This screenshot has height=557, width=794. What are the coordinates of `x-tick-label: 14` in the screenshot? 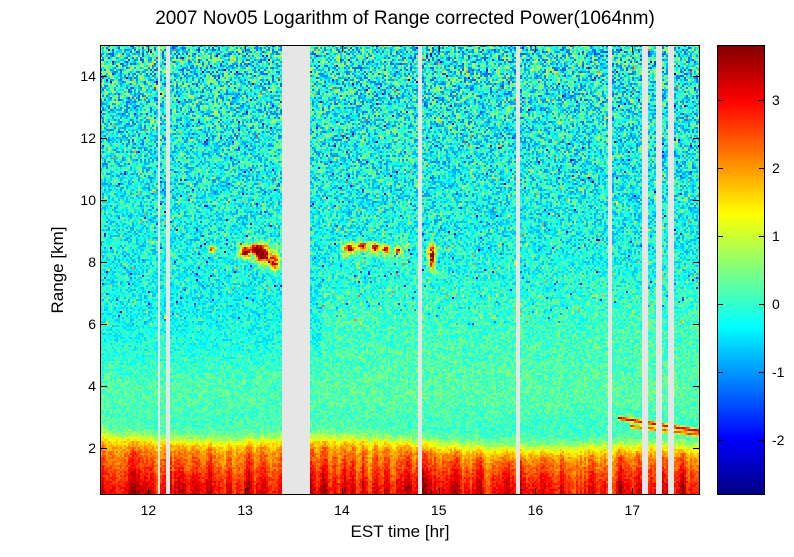 It's located at (342, 510).